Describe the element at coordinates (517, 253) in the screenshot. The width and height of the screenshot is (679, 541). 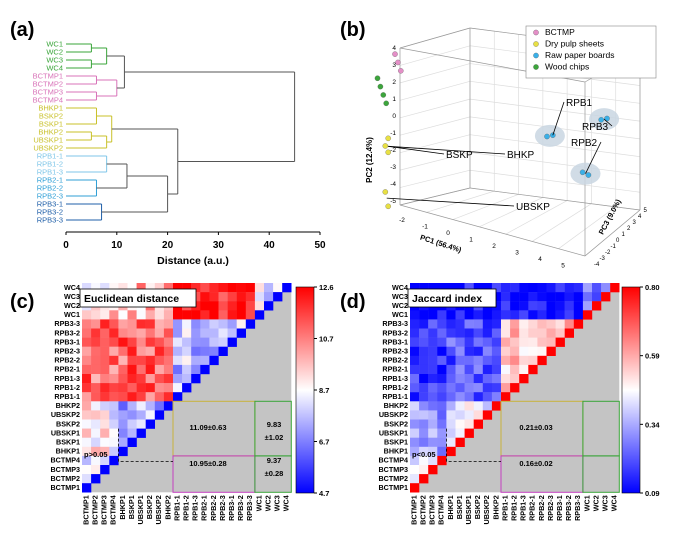
I see `pca-x-tick-label: 3` at that location.